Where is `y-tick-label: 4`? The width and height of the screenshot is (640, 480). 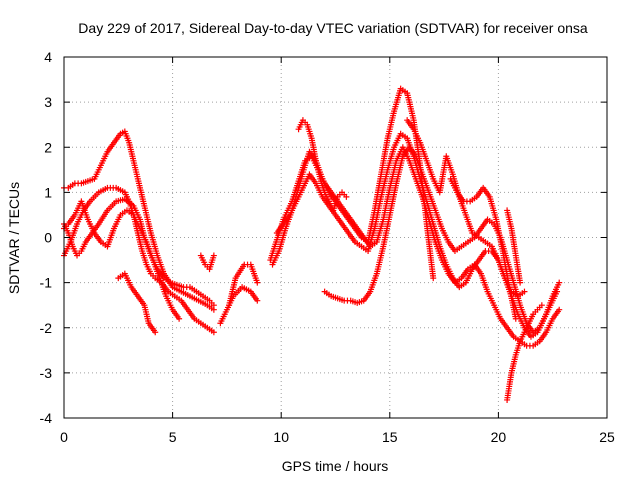 y-tick-label: 4 is located at coordinates (48, 57).